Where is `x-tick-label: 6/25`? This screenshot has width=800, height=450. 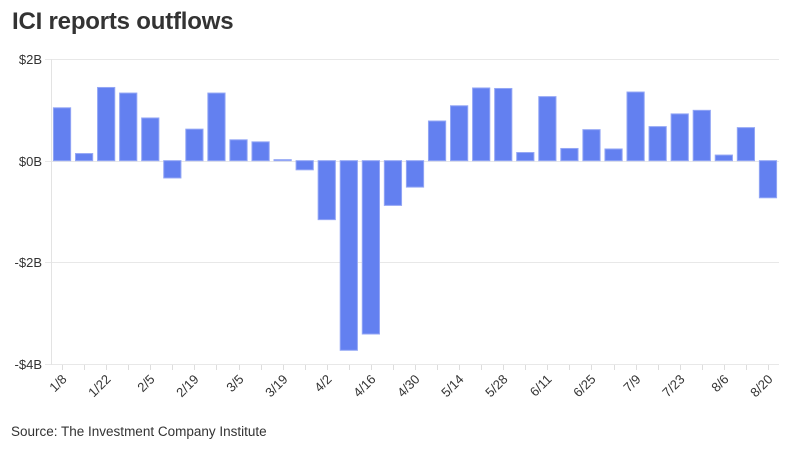
x-tick-label: 6/25 is located at coordinates (584, 386).